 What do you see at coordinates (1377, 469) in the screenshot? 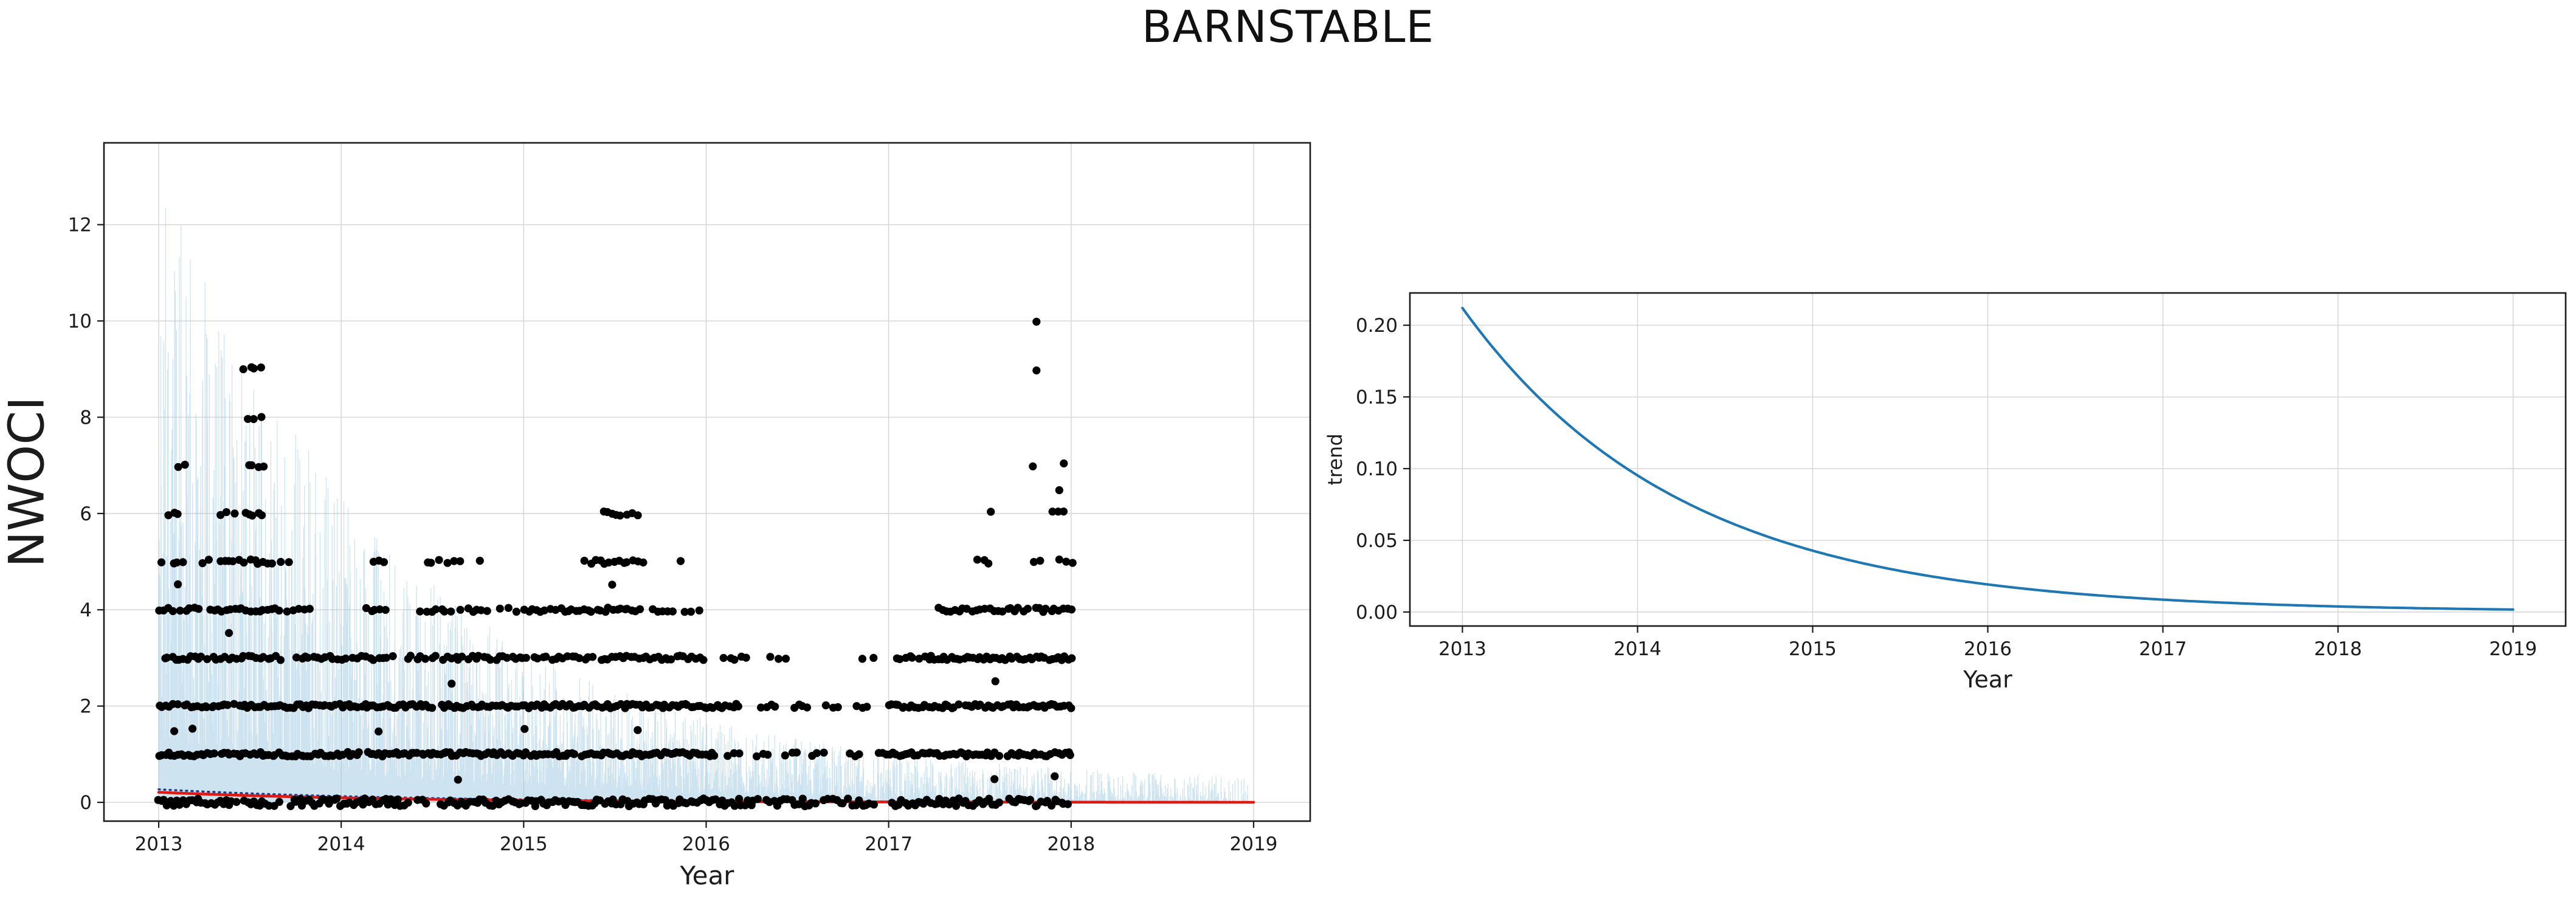
I see `svg-text: 0.10` at bounding box center [1377, 469].